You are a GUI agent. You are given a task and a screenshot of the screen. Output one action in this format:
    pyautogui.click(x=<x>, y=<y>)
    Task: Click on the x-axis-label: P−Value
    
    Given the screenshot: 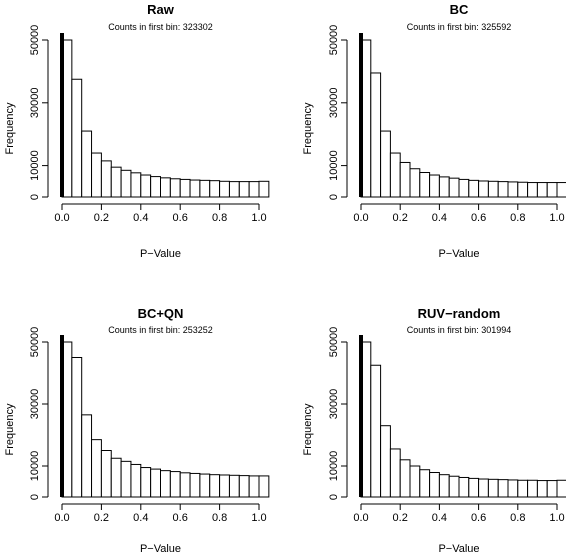 What is the action you would take?
    pyautogui.click(x=160, y=549)
    